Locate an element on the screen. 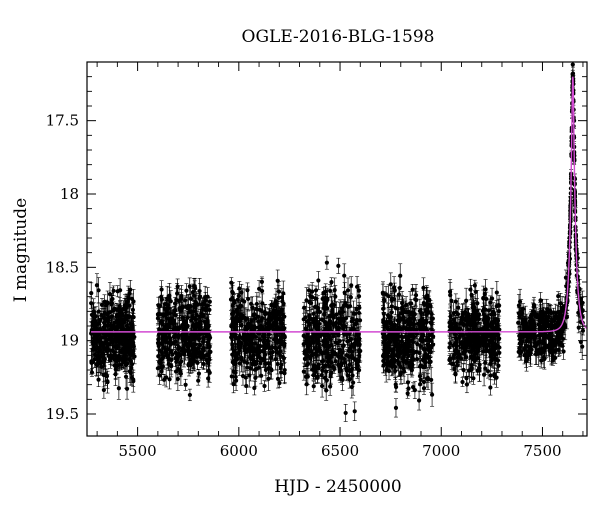 The height and width of the screenshot is (512, 600). x-tick-label: 6500 is located at coordinates (340, 451).